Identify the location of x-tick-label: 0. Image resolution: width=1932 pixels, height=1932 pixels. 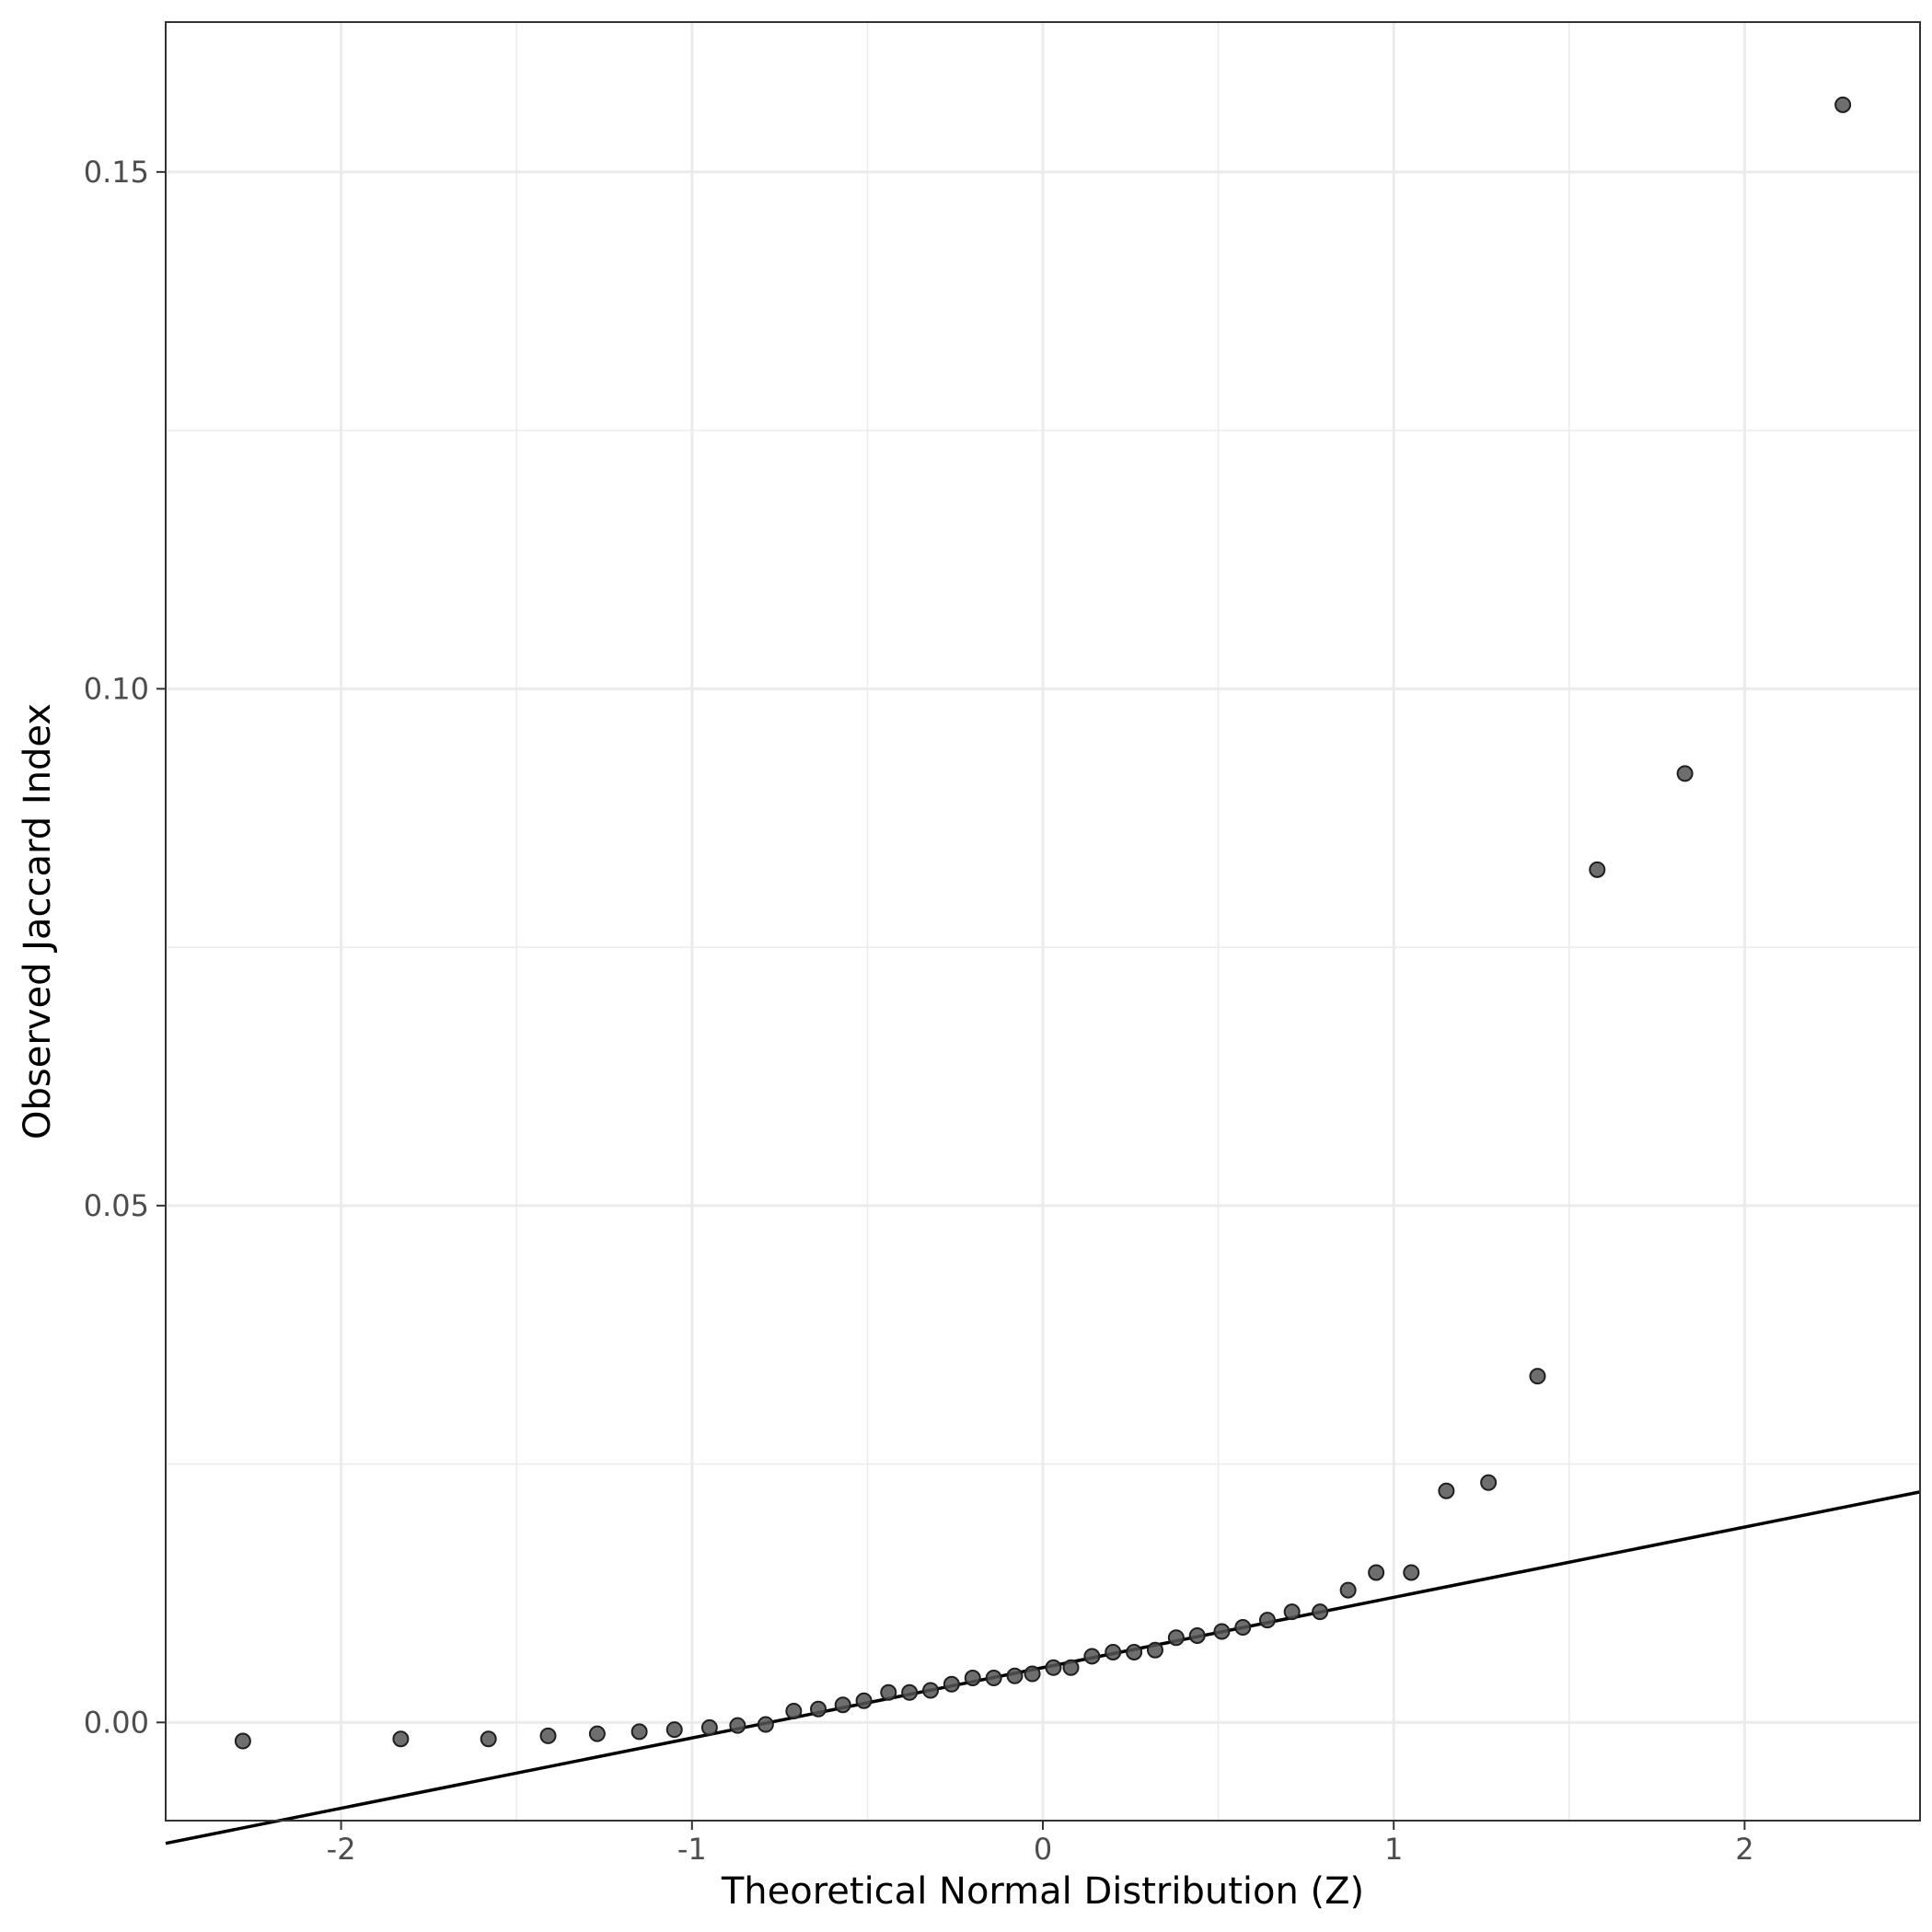
(1043, 1850).